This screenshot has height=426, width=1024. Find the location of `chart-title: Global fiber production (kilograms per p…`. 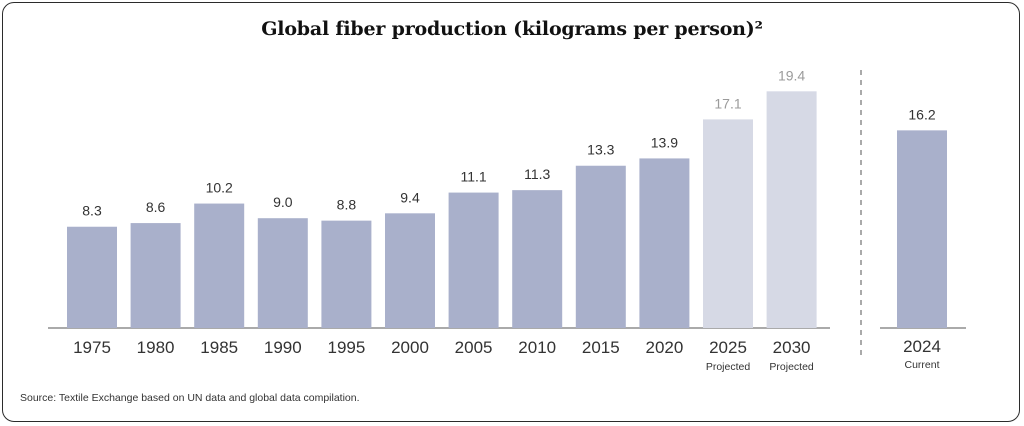

chart-title: Global fiber production (kilograms per p… is located at coordinates (512, 29).